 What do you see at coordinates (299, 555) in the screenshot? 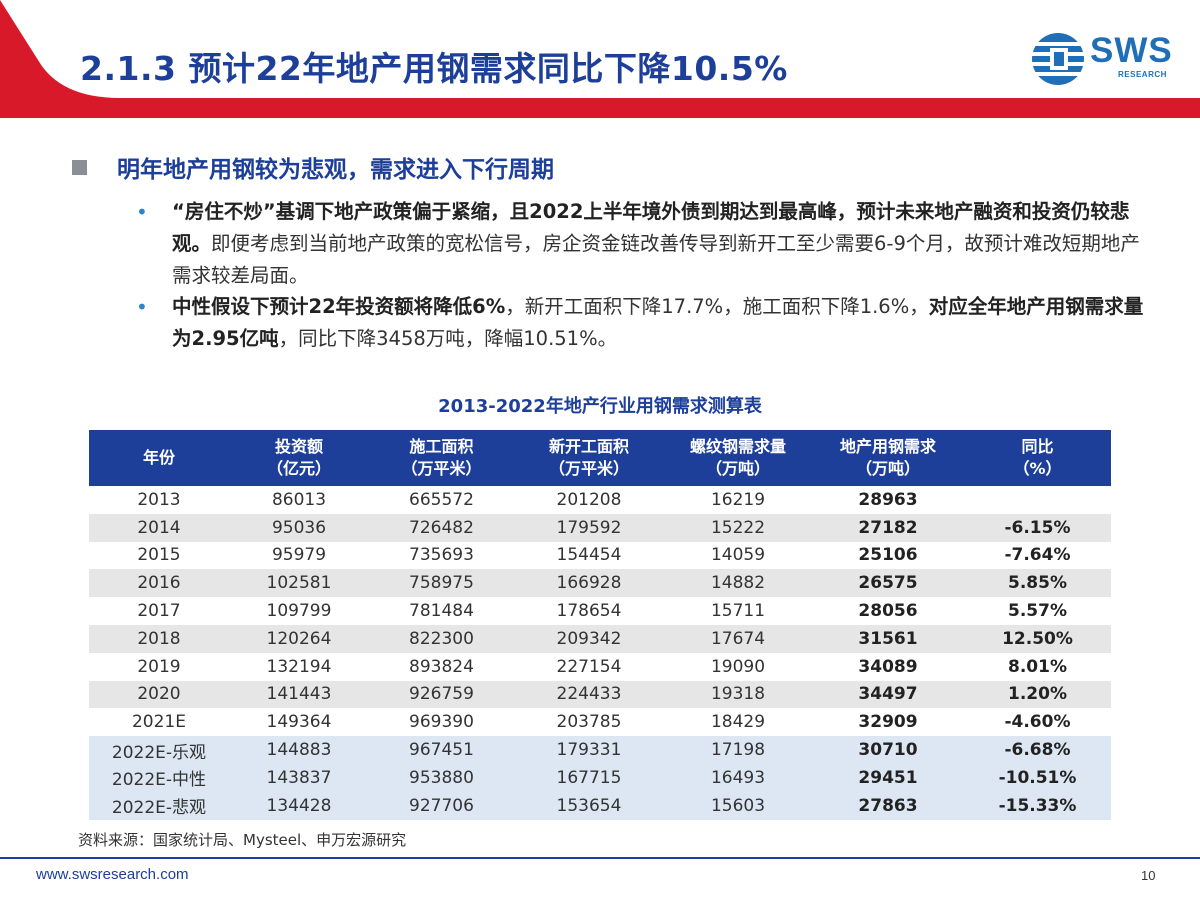
I see `table-cell: 95979` at bounding box center [299, 555].